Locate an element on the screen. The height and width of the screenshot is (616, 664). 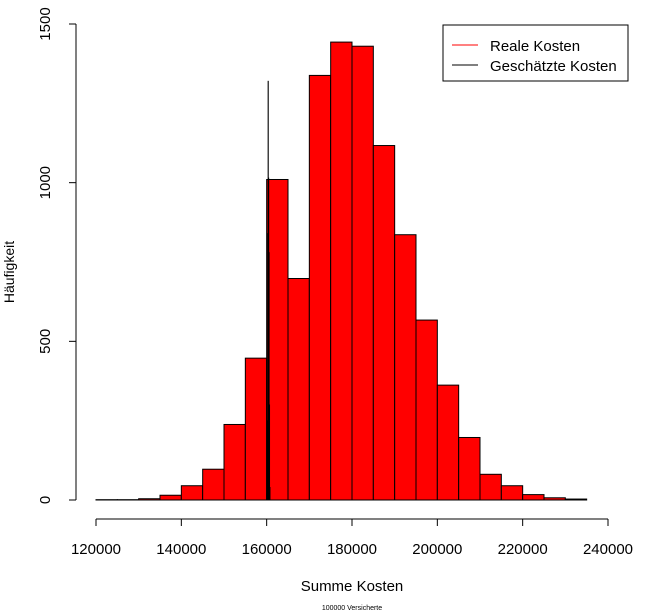
x-tick-label: 140000 is located at coordinates (181, 549).